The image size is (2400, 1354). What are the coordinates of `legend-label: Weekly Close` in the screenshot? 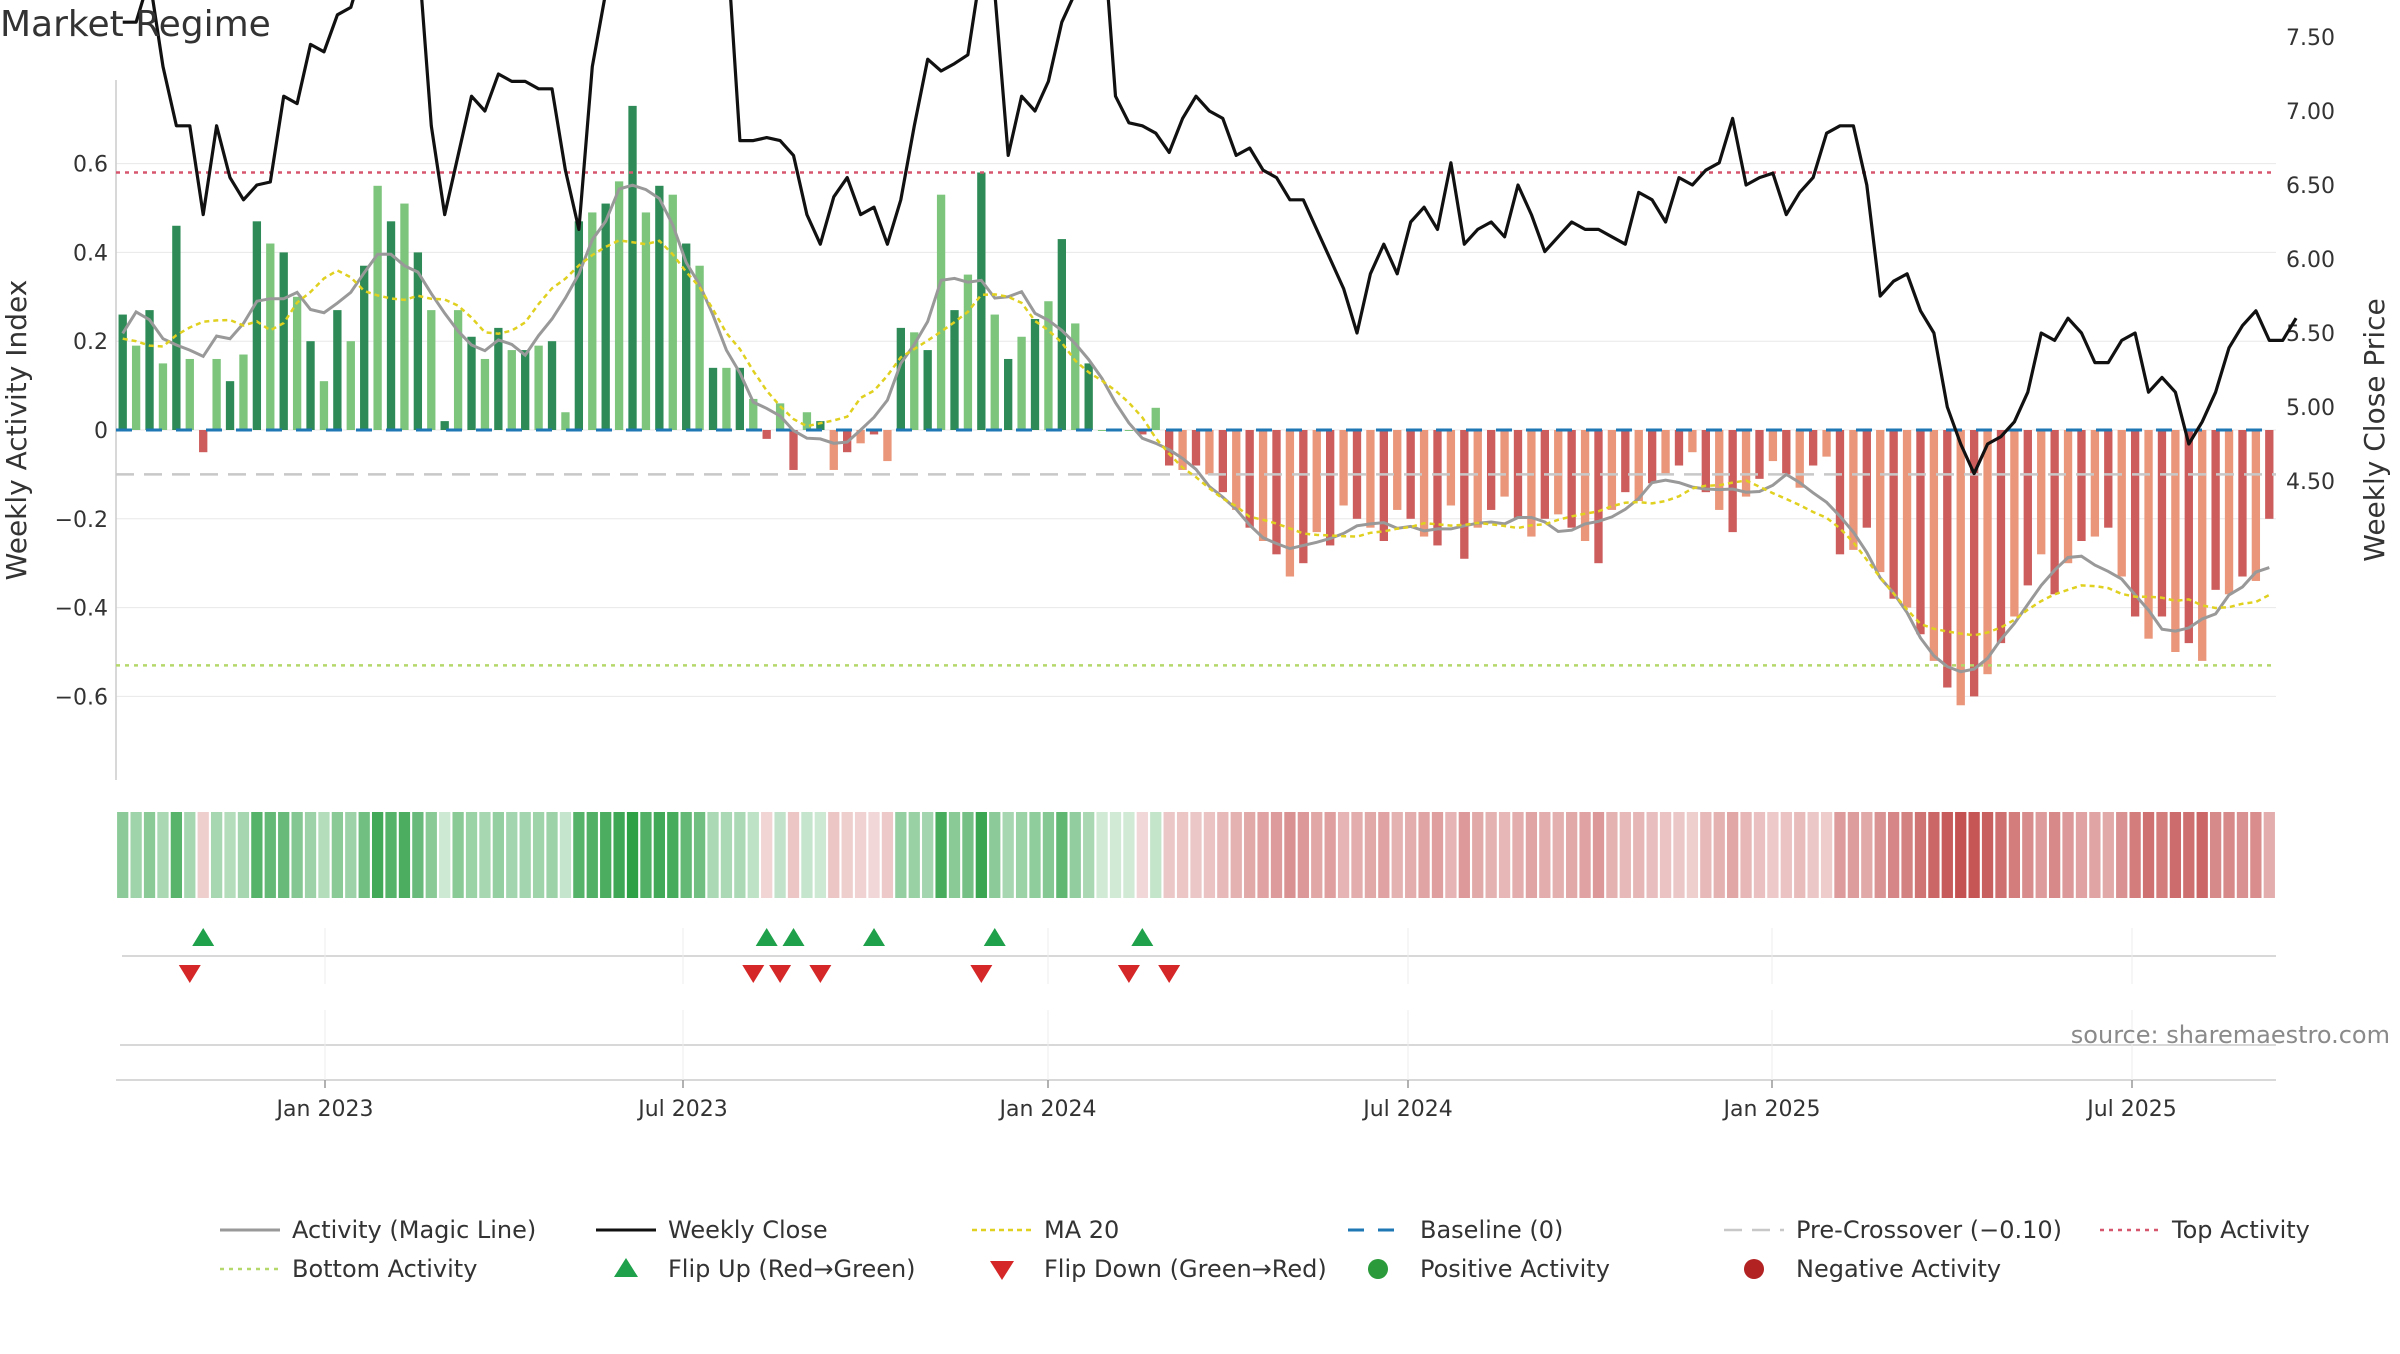 It's located at (748, 1230).